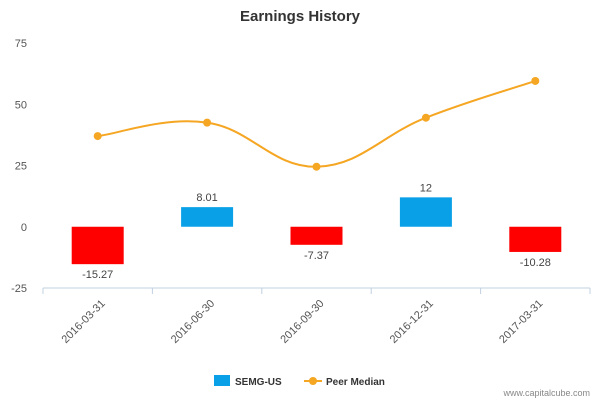  I want to click on x-tick-label: 2016-06-30, so click(193, 322).